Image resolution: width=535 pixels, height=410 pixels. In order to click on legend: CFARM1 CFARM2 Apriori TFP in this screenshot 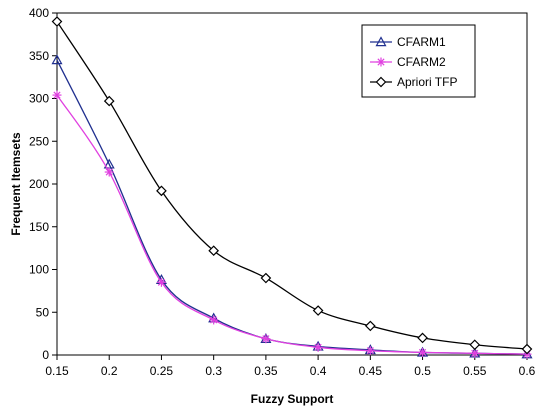, I will do `click(418, 61)`.